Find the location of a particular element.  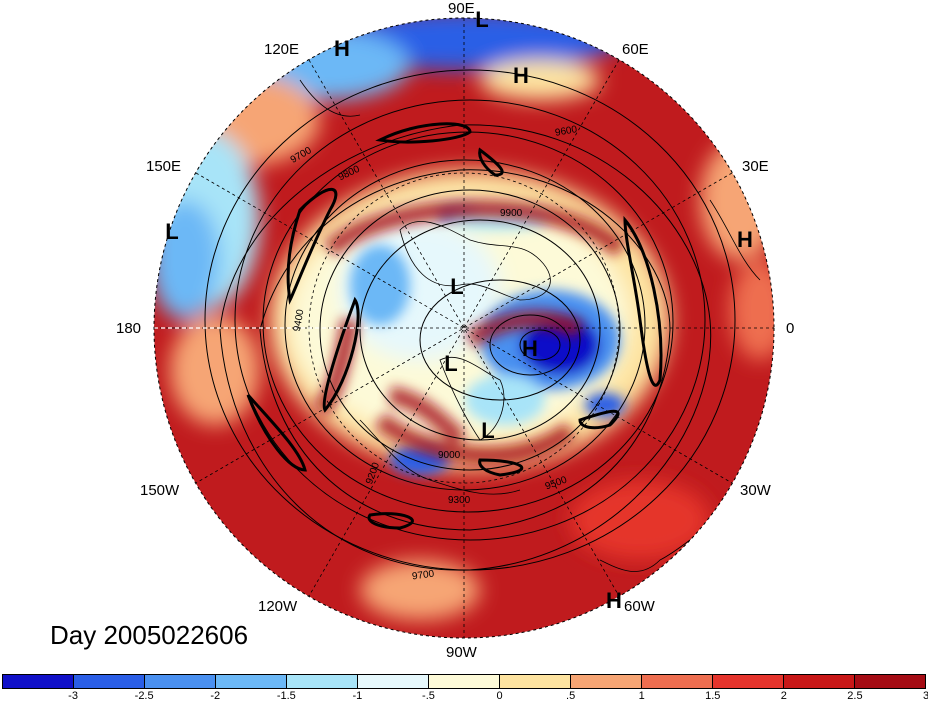

colorbar-tick-label: 1 is located at coordinates (641, 696).